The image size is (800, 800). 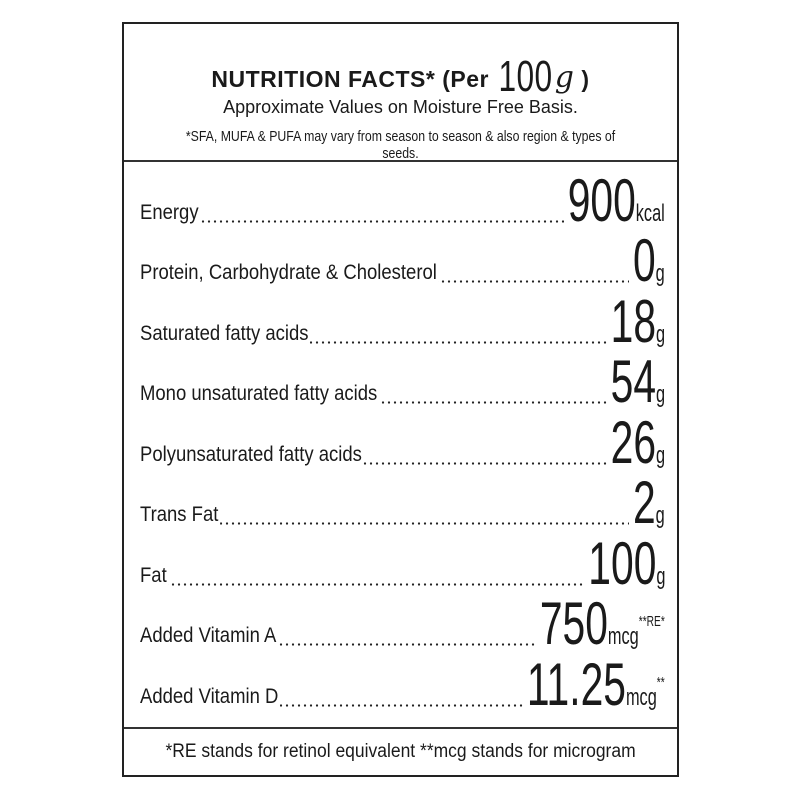 What do you see at coordinates (644, 260) in the screenshot?
I see `value-number: 0` at bounding box center [644, 260].